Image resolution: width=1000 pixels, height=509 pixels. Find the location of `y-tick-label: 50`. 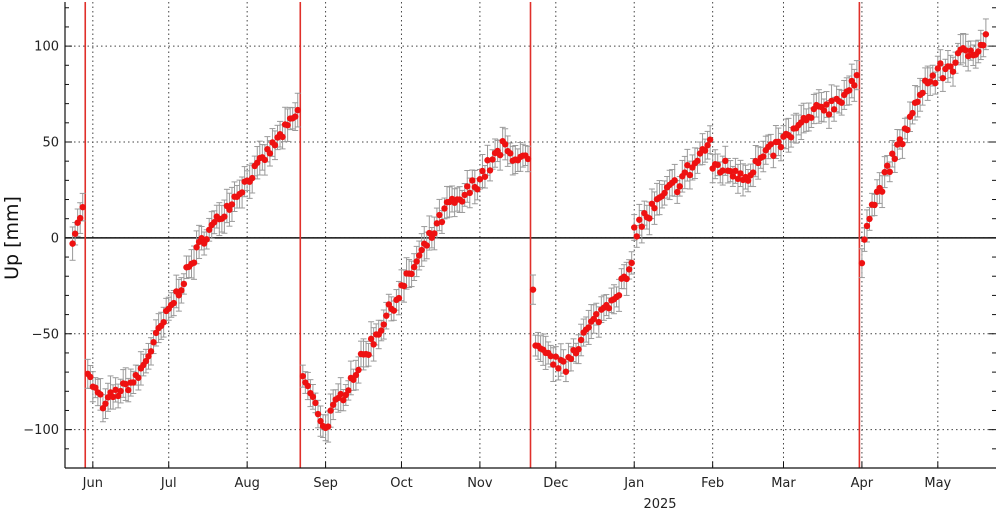

y-tick-label: 50 is located at coordinates (50, 142).